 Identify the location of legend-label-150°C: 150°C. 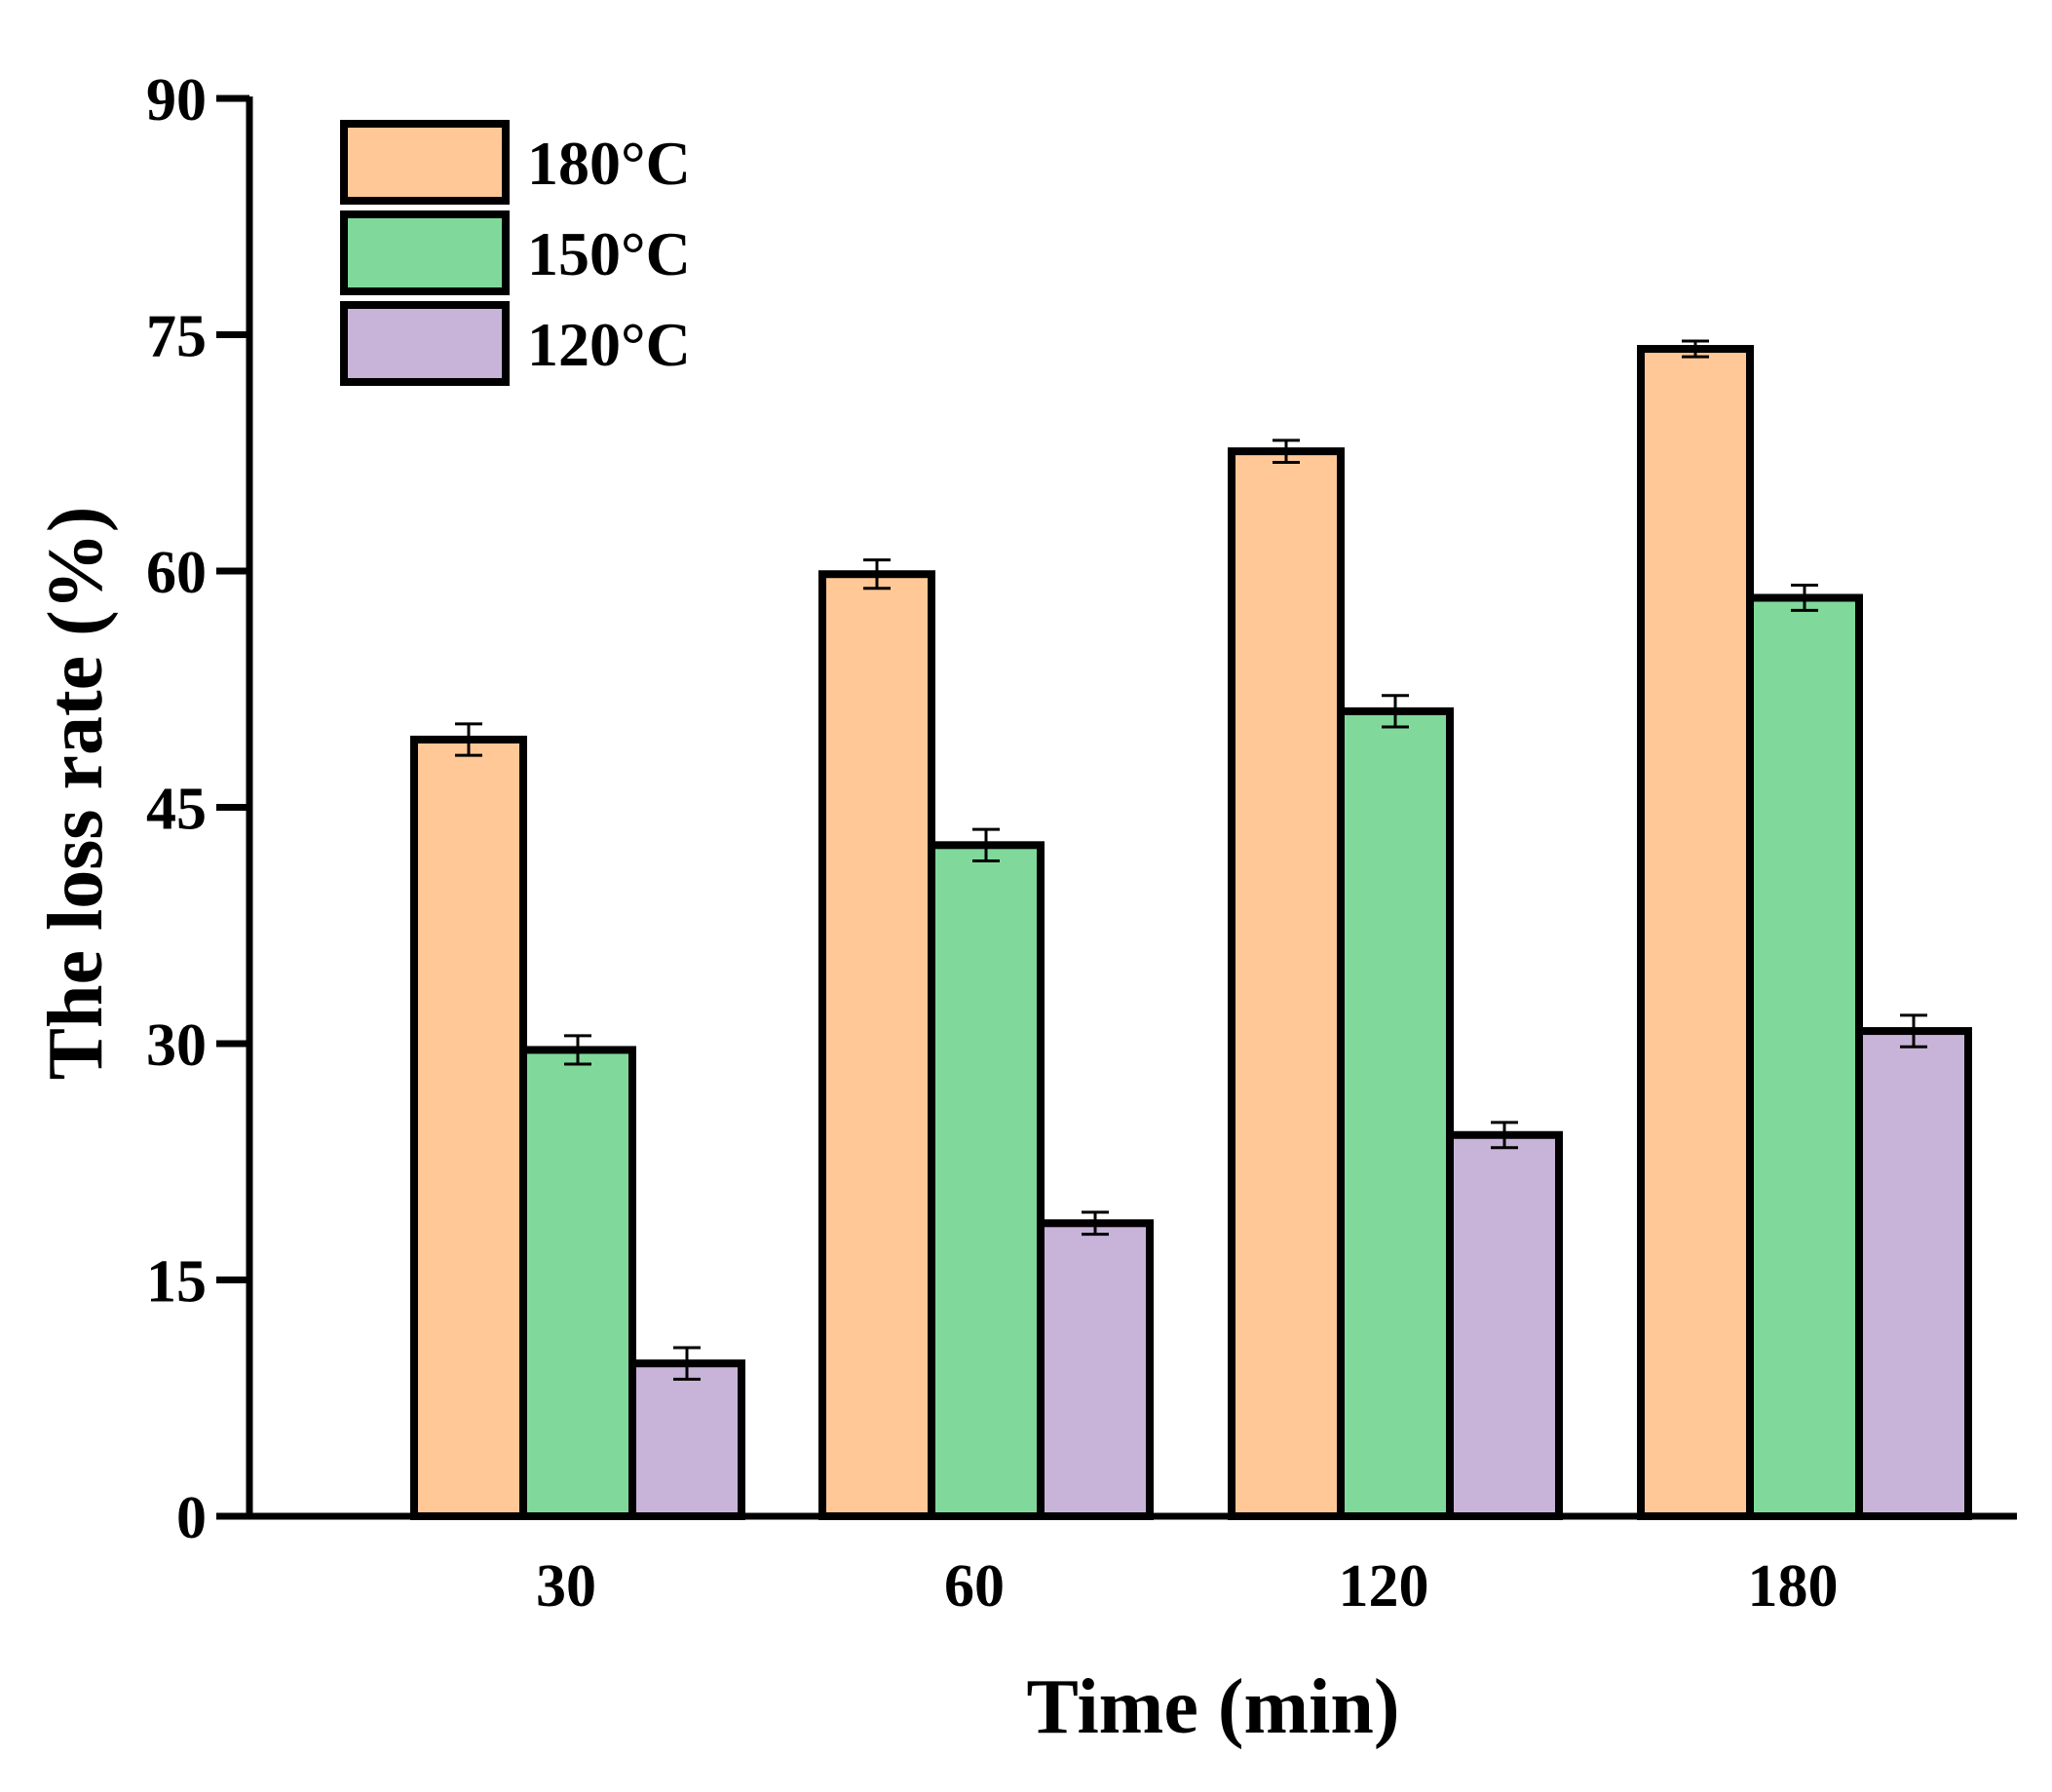
(609, 254).